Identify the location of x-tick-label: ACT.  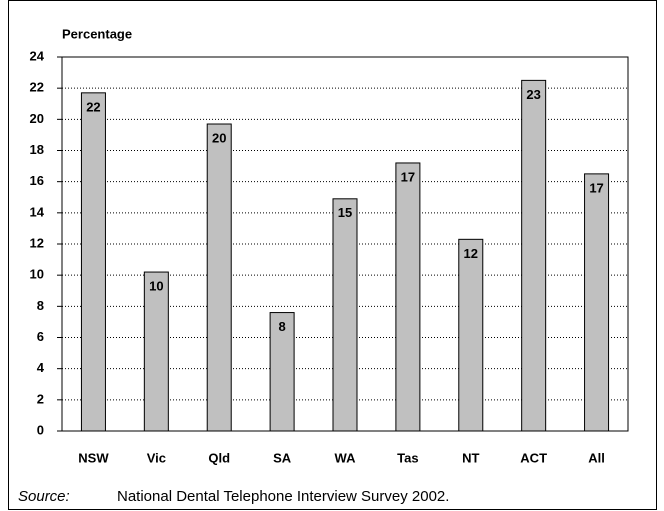
(533, 457).